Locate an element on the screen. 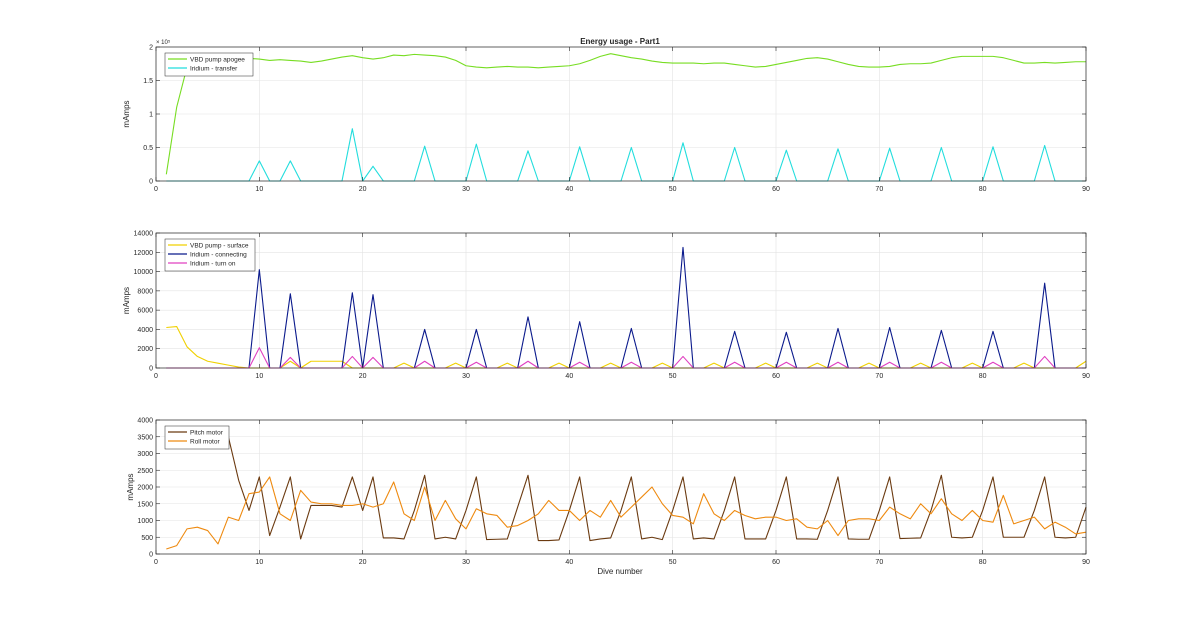 The height and width of the screenshot is (622, 1200). chart-0-legend-label-1: Iridium - transfer is located at coordinates (214, 68).